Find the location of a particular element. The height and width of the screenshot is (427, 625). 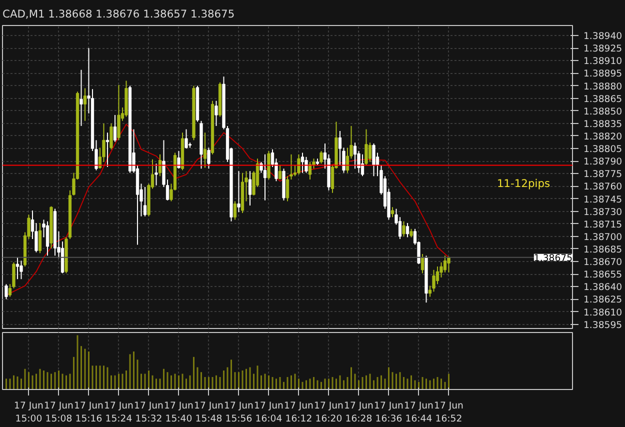

y-tick-label: 1.38745 is located at coordinates (603, 200).